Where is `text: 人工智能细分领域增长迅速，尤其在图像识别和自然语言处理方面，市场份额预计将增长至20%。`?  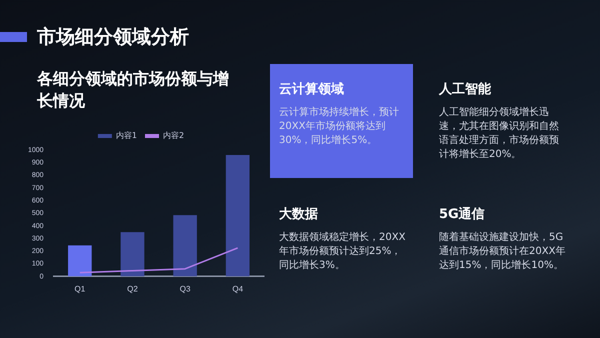 text: 人工智能细分领域增长迅速，尤其在图像识别和自然语言处理方面，市场份额预计将增长至20%。 is located at coordinates (499, 134).